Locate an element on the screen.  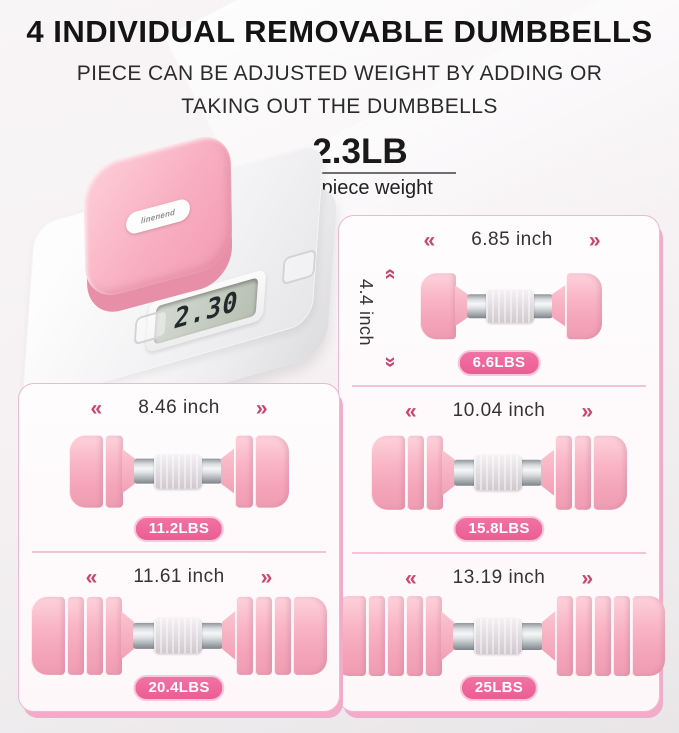
length-ruler: « 13.19 inch » is located at coordinates (499, 578).